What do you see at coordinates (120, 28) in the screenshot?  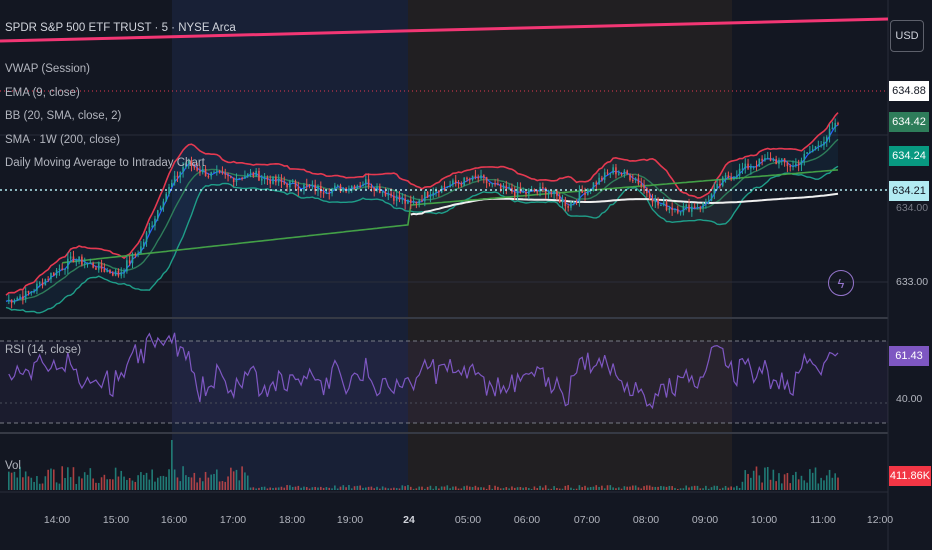 I see `symbol-title: SPDR S&P 500 ETF TRUST · 5 · NYSE Arca` at bounding box center [120, 28].